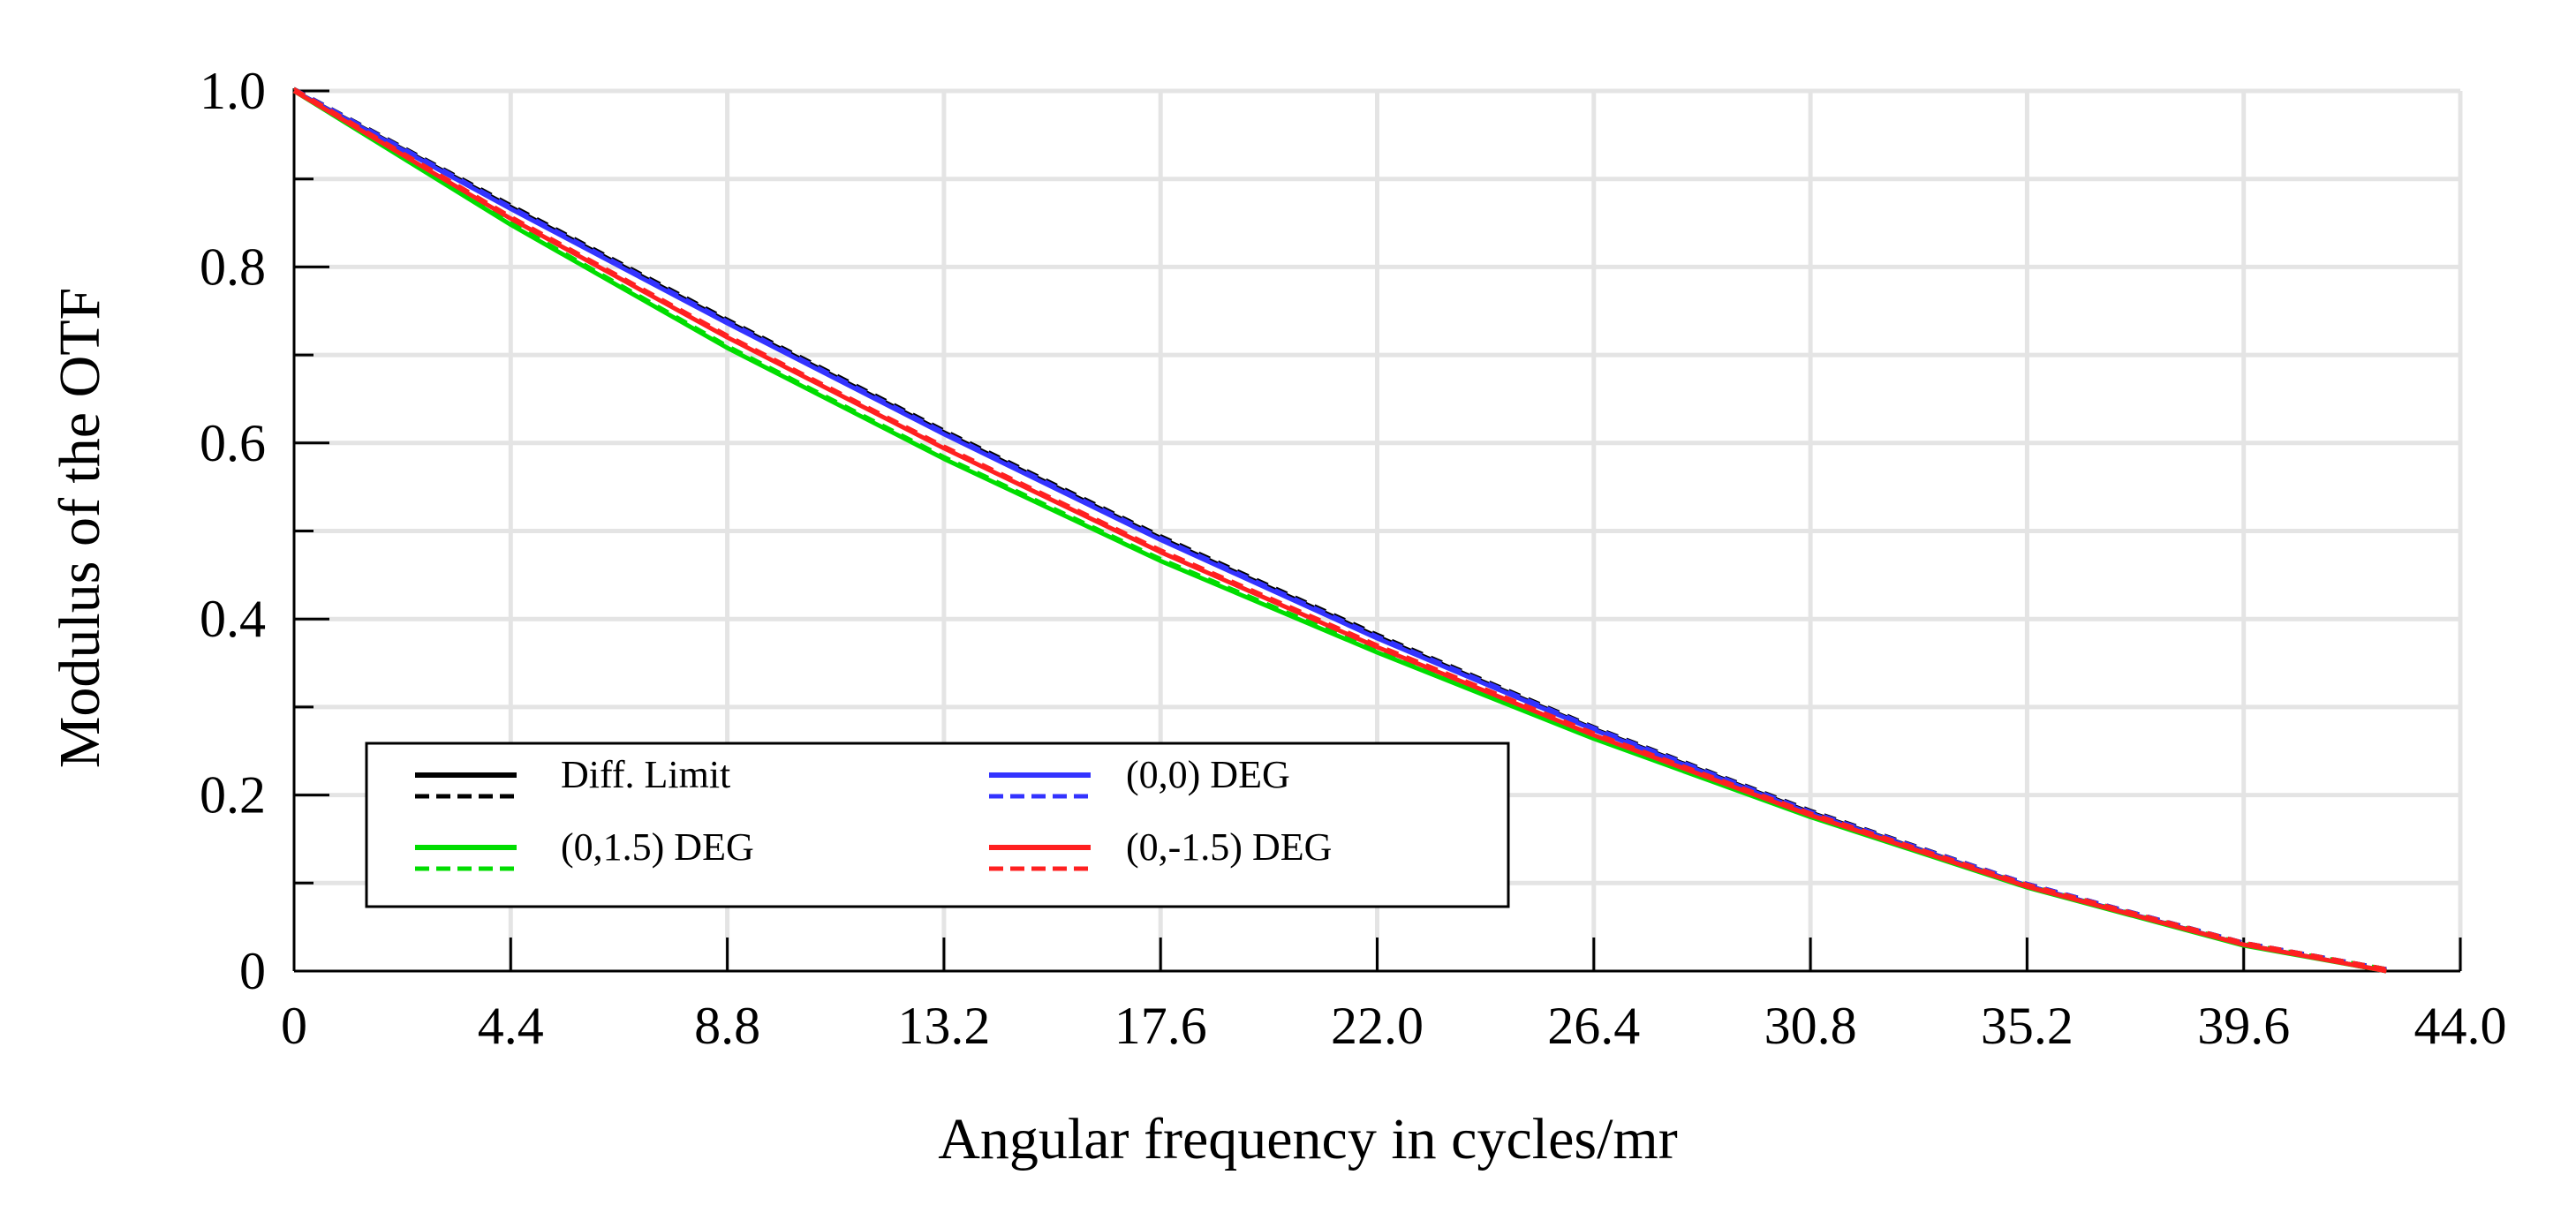 This screenshot has width=2576, height=1220. I want to click on y-axis-title: Modulus of the OTF, so click(80, 528).